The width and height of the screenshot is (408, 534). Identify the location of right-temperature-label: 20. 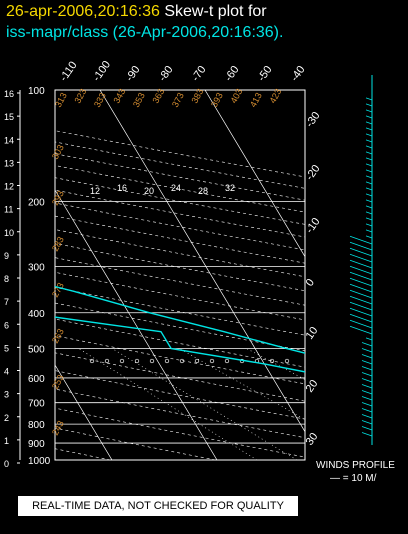
(312, 386).